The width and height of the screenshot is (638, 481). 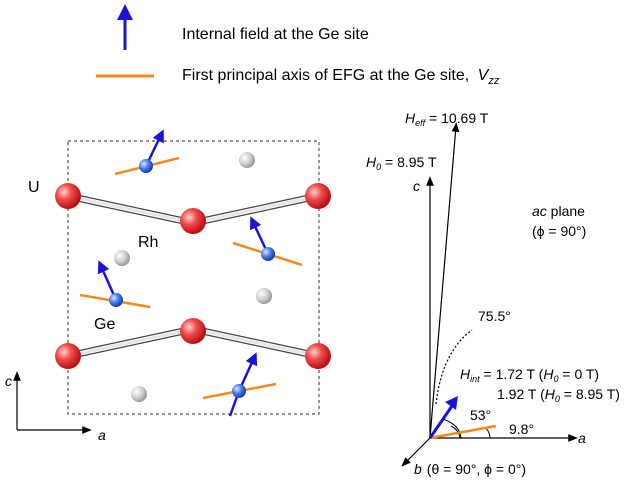 I want to click on vector-efg-axis, so click(x=463, y=432).